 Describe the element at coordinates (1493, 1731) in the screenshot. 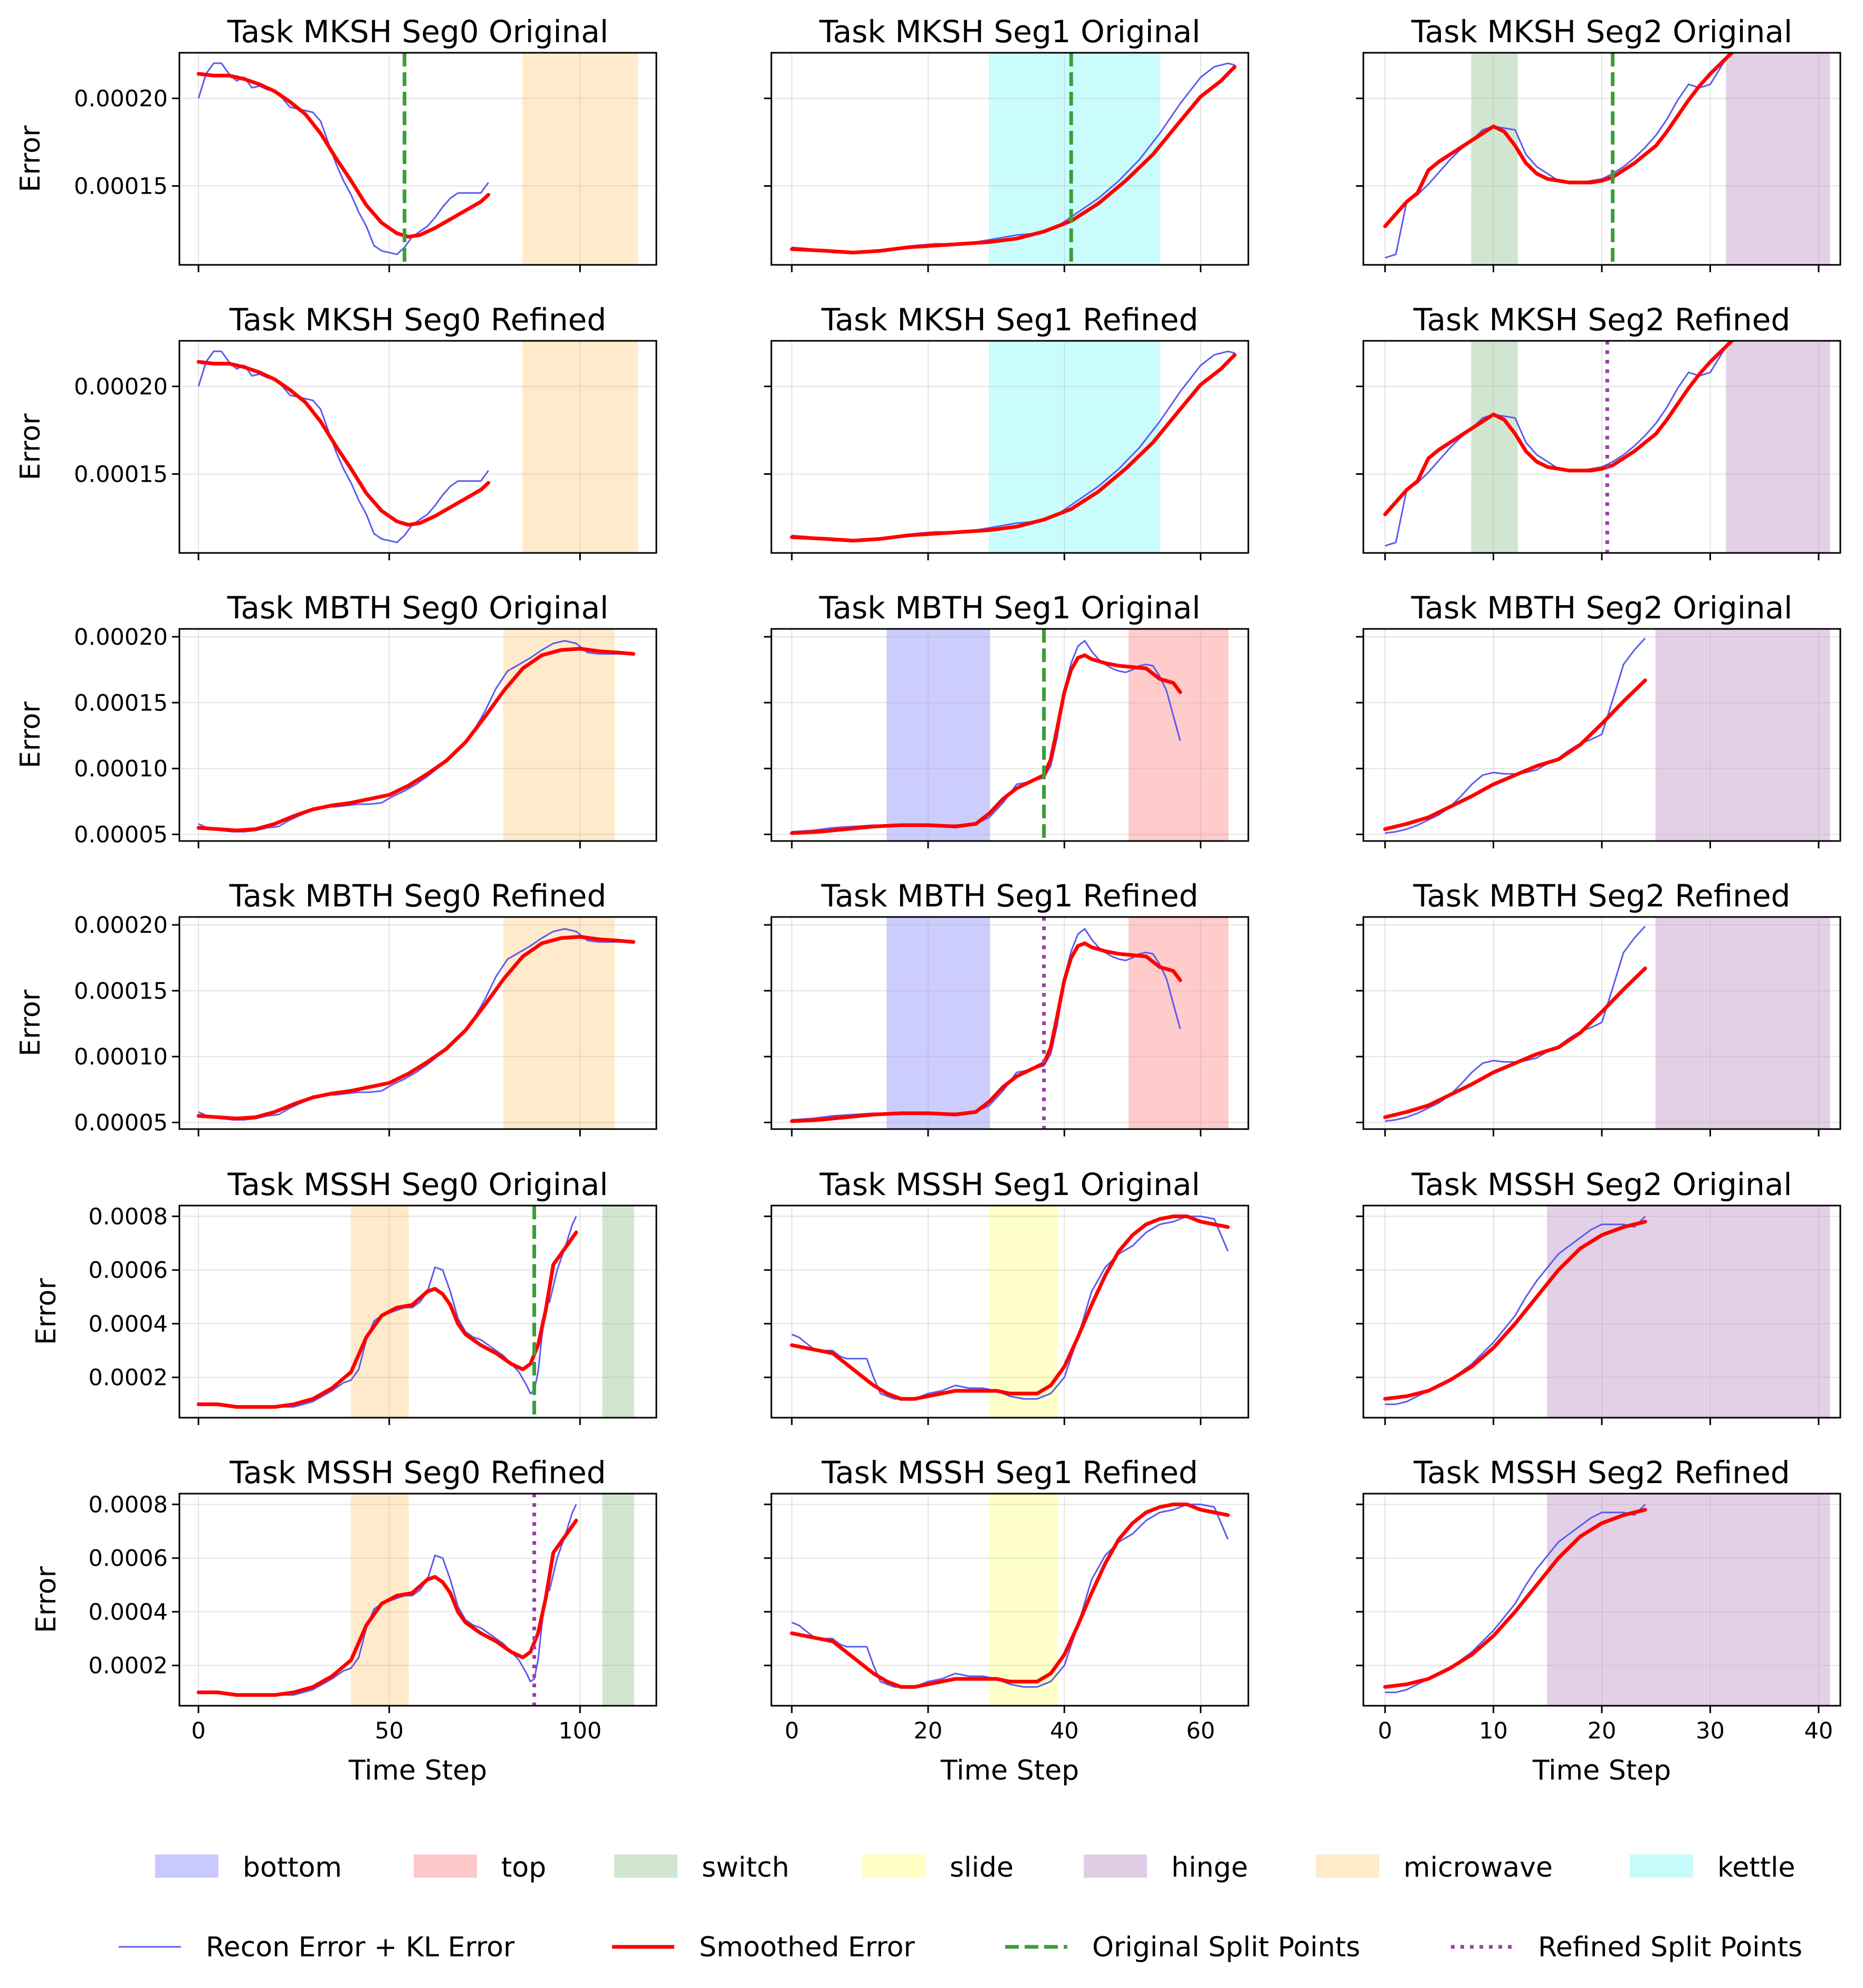

I see `x-tick-label: 10` at that location.